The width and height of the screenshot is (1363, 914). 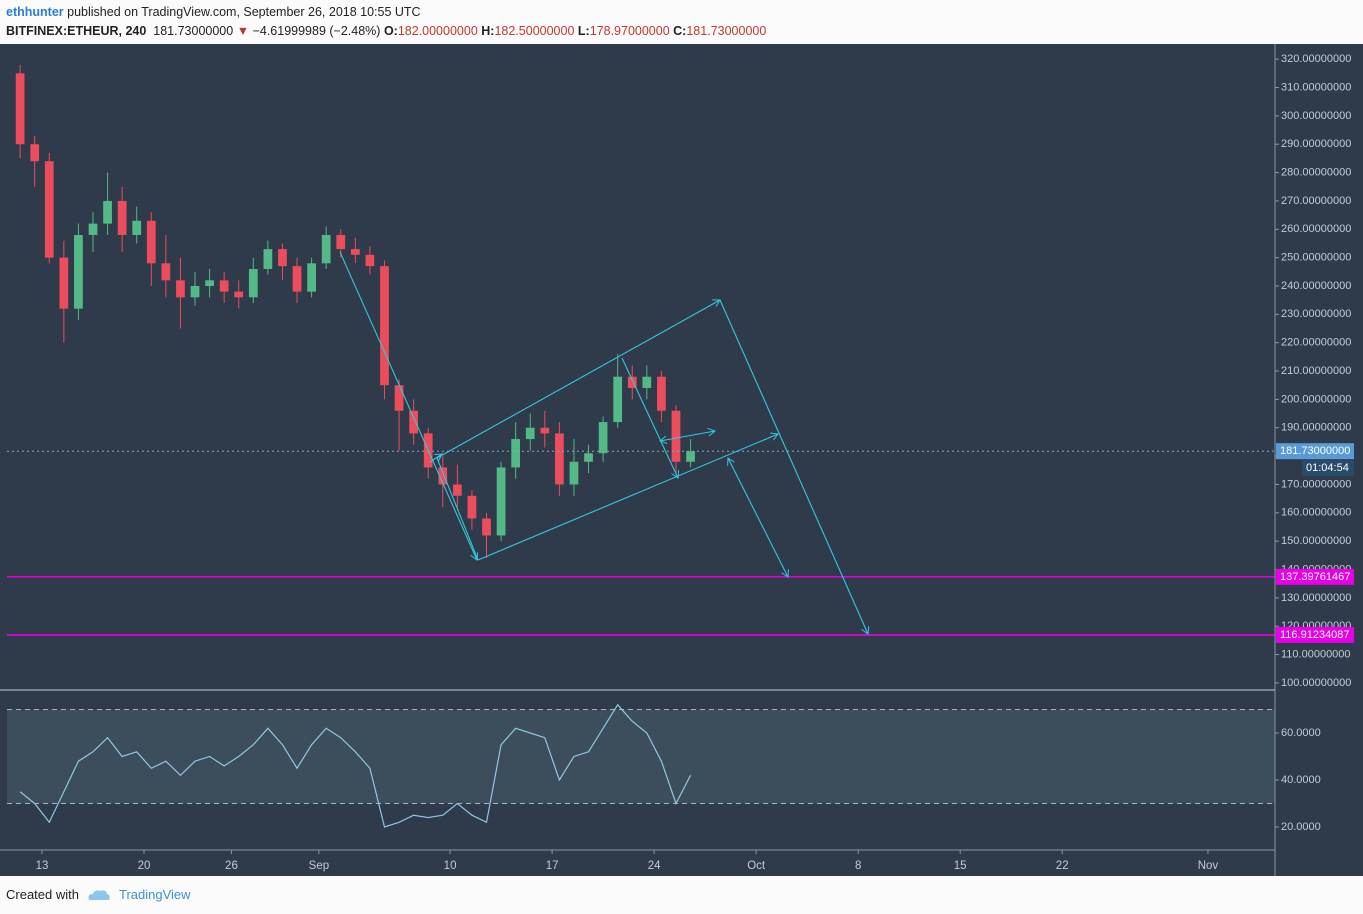 What do you see at coordinates (1316, 286) in the screenshot?
I see `y-tick-label: 240.00000000` at bounding box center [1316, 286].